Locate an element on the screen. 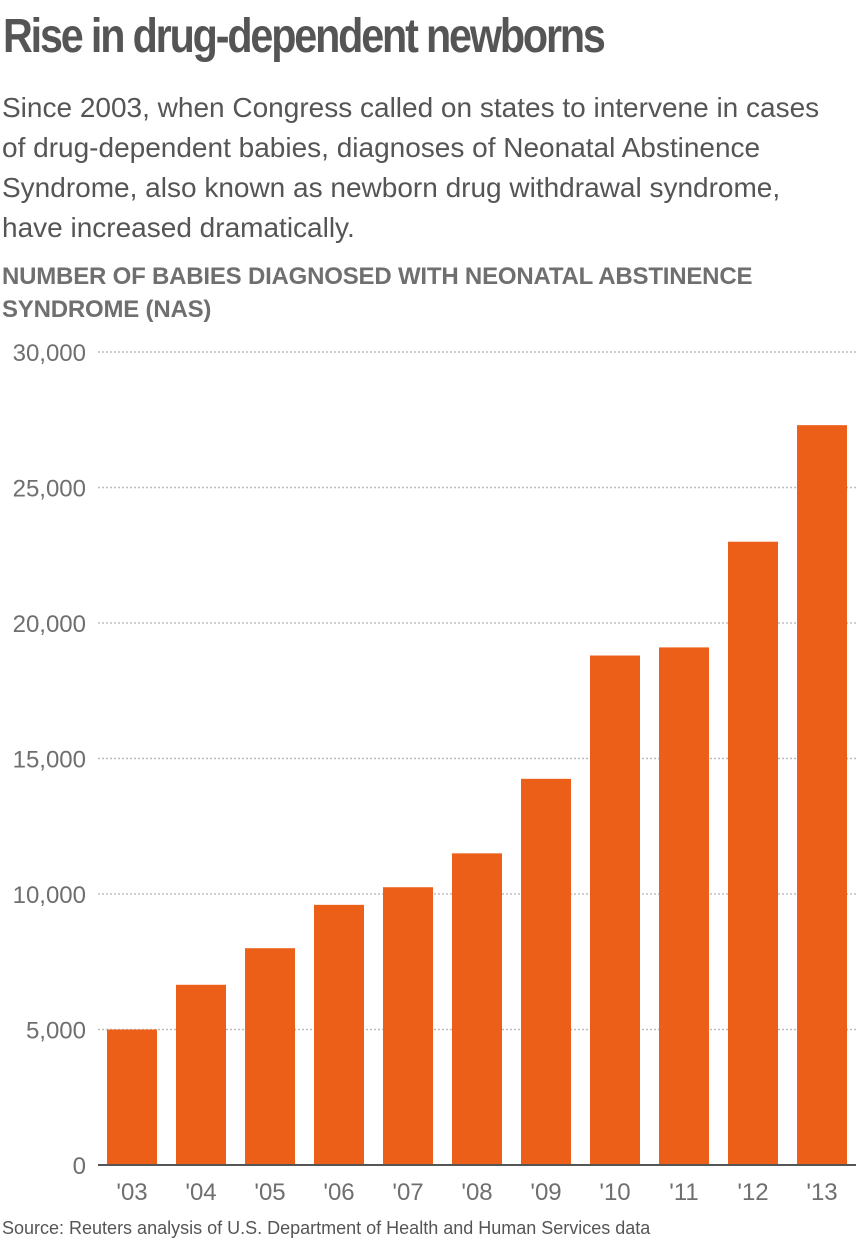 This screenshot has width=856, height=1244. y-tick-label: 30,000 is located at coordinates (49, 353).